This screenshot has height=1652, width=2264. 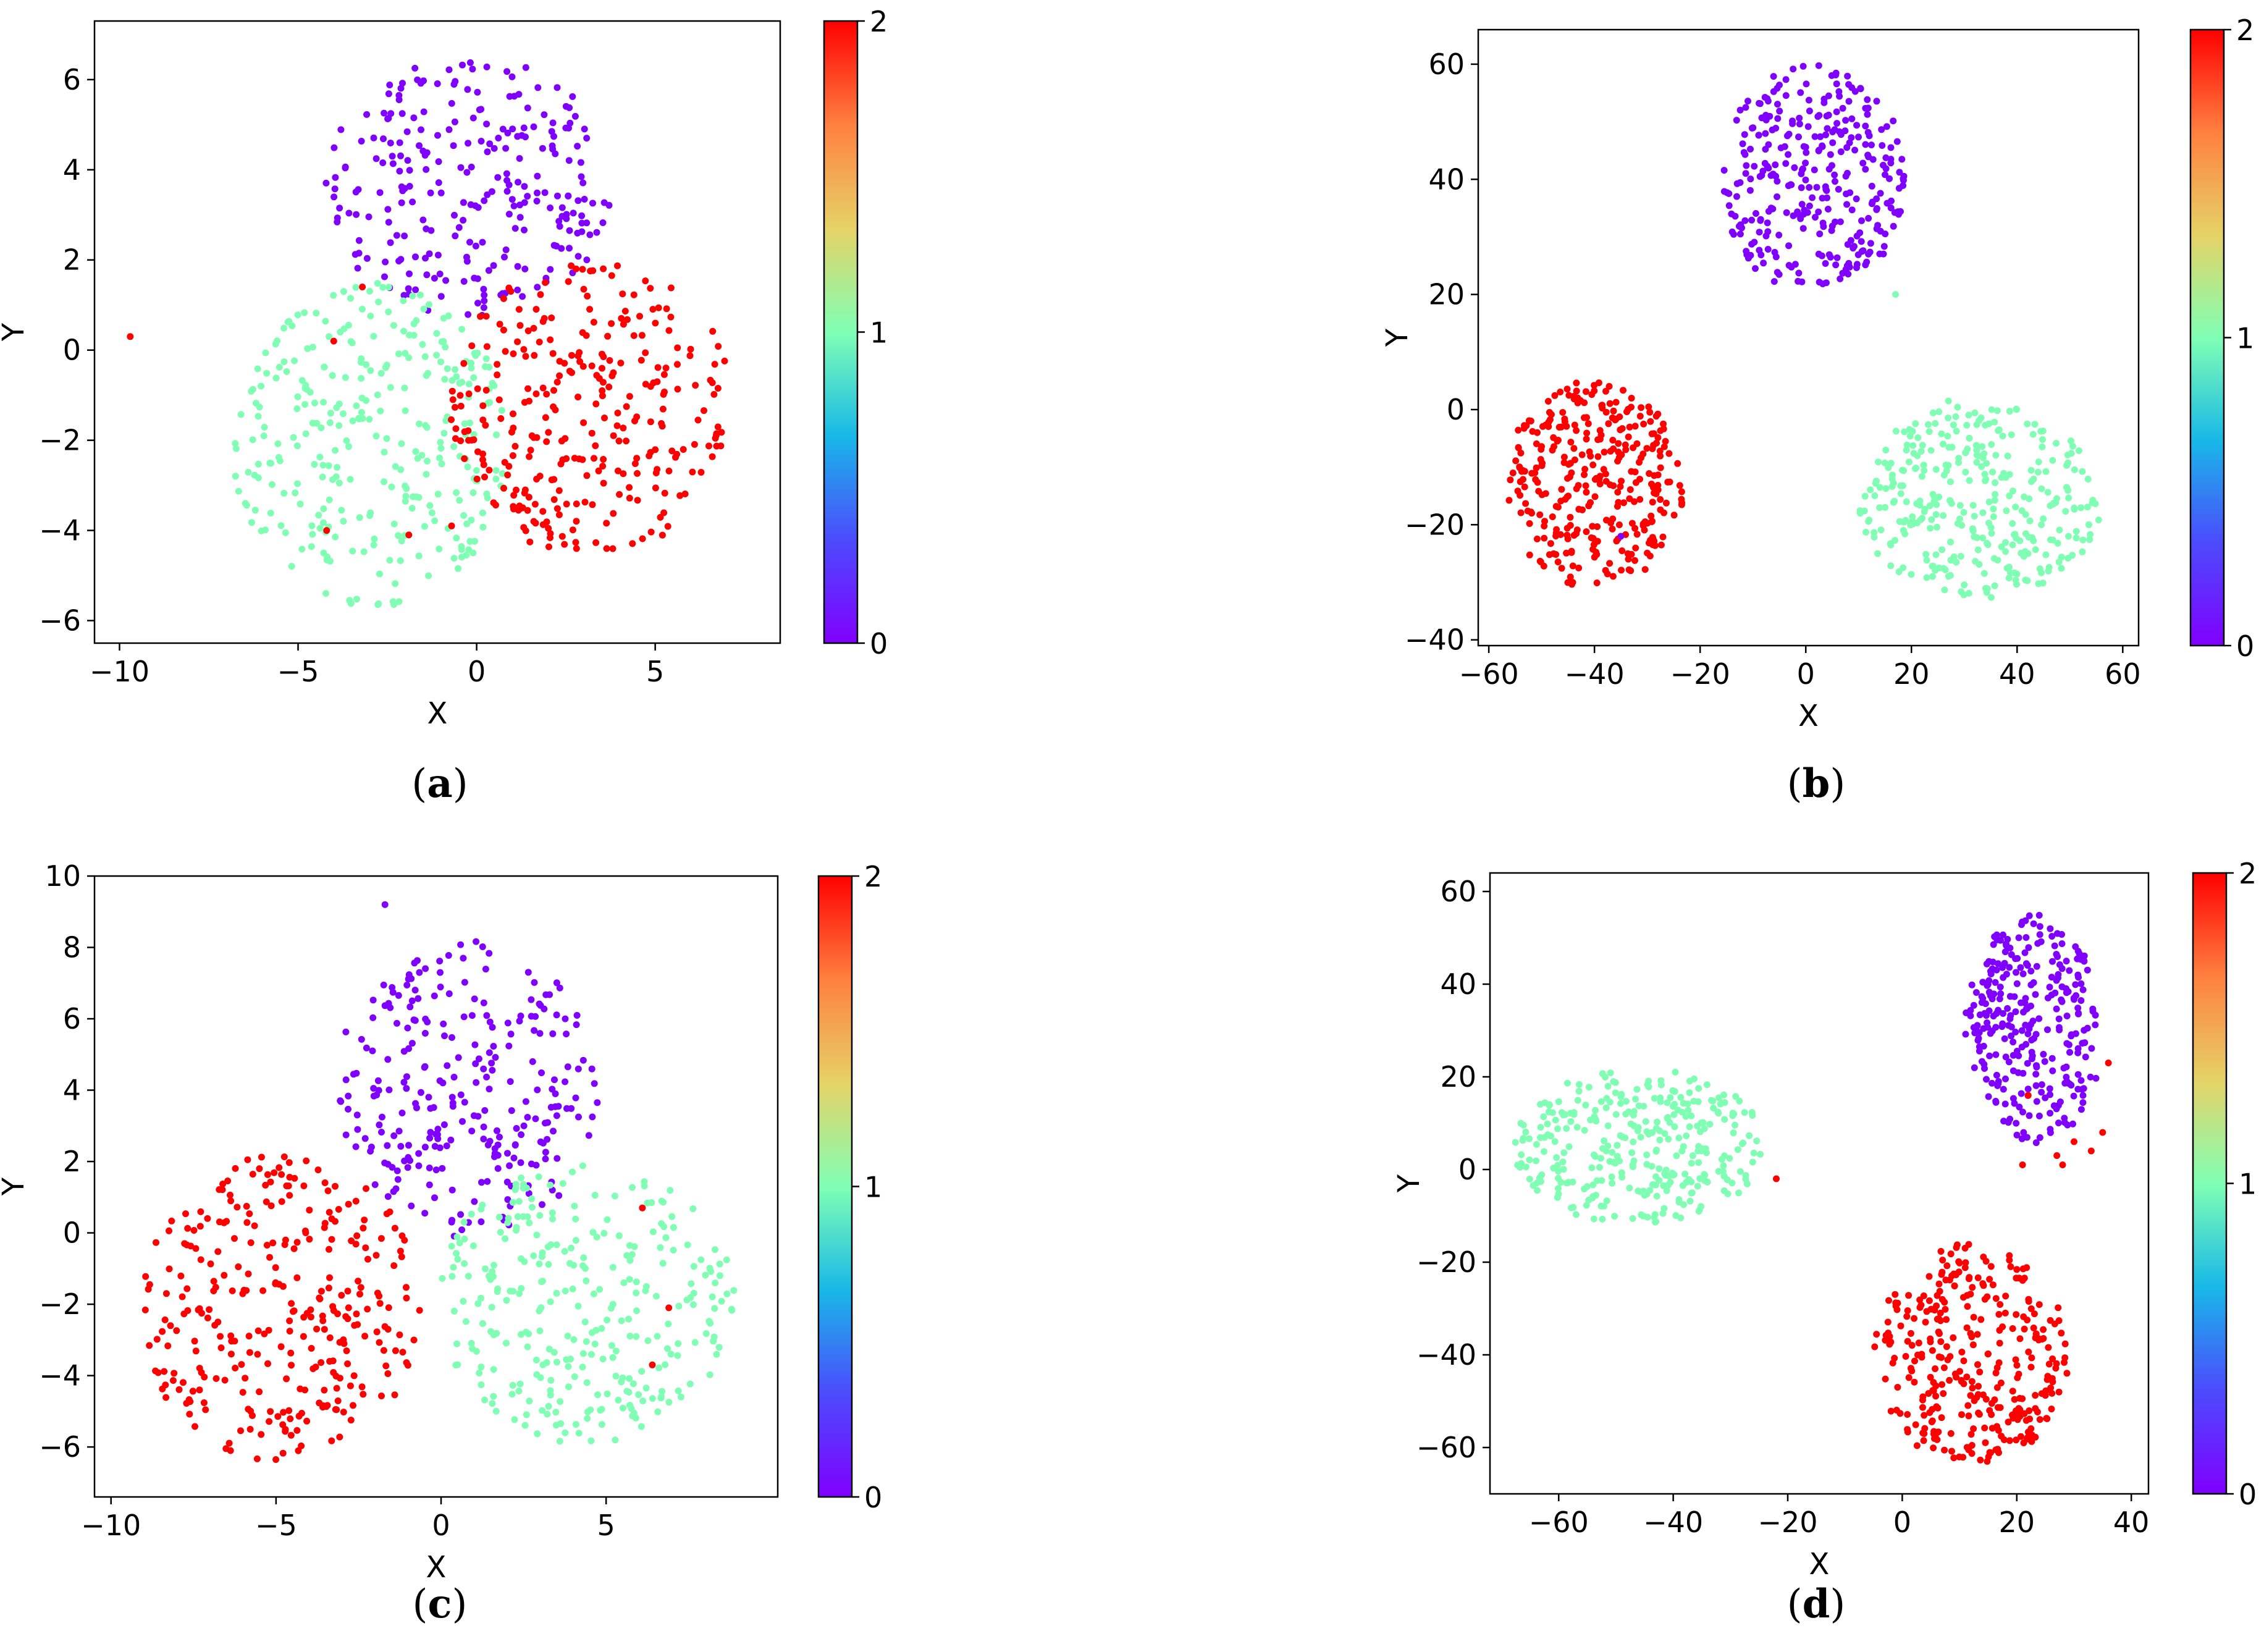 What do you see at coordinates (1446, 294) in the screenshot?
I see `y-tick-label: 20` at bounding box center [1446, 294].